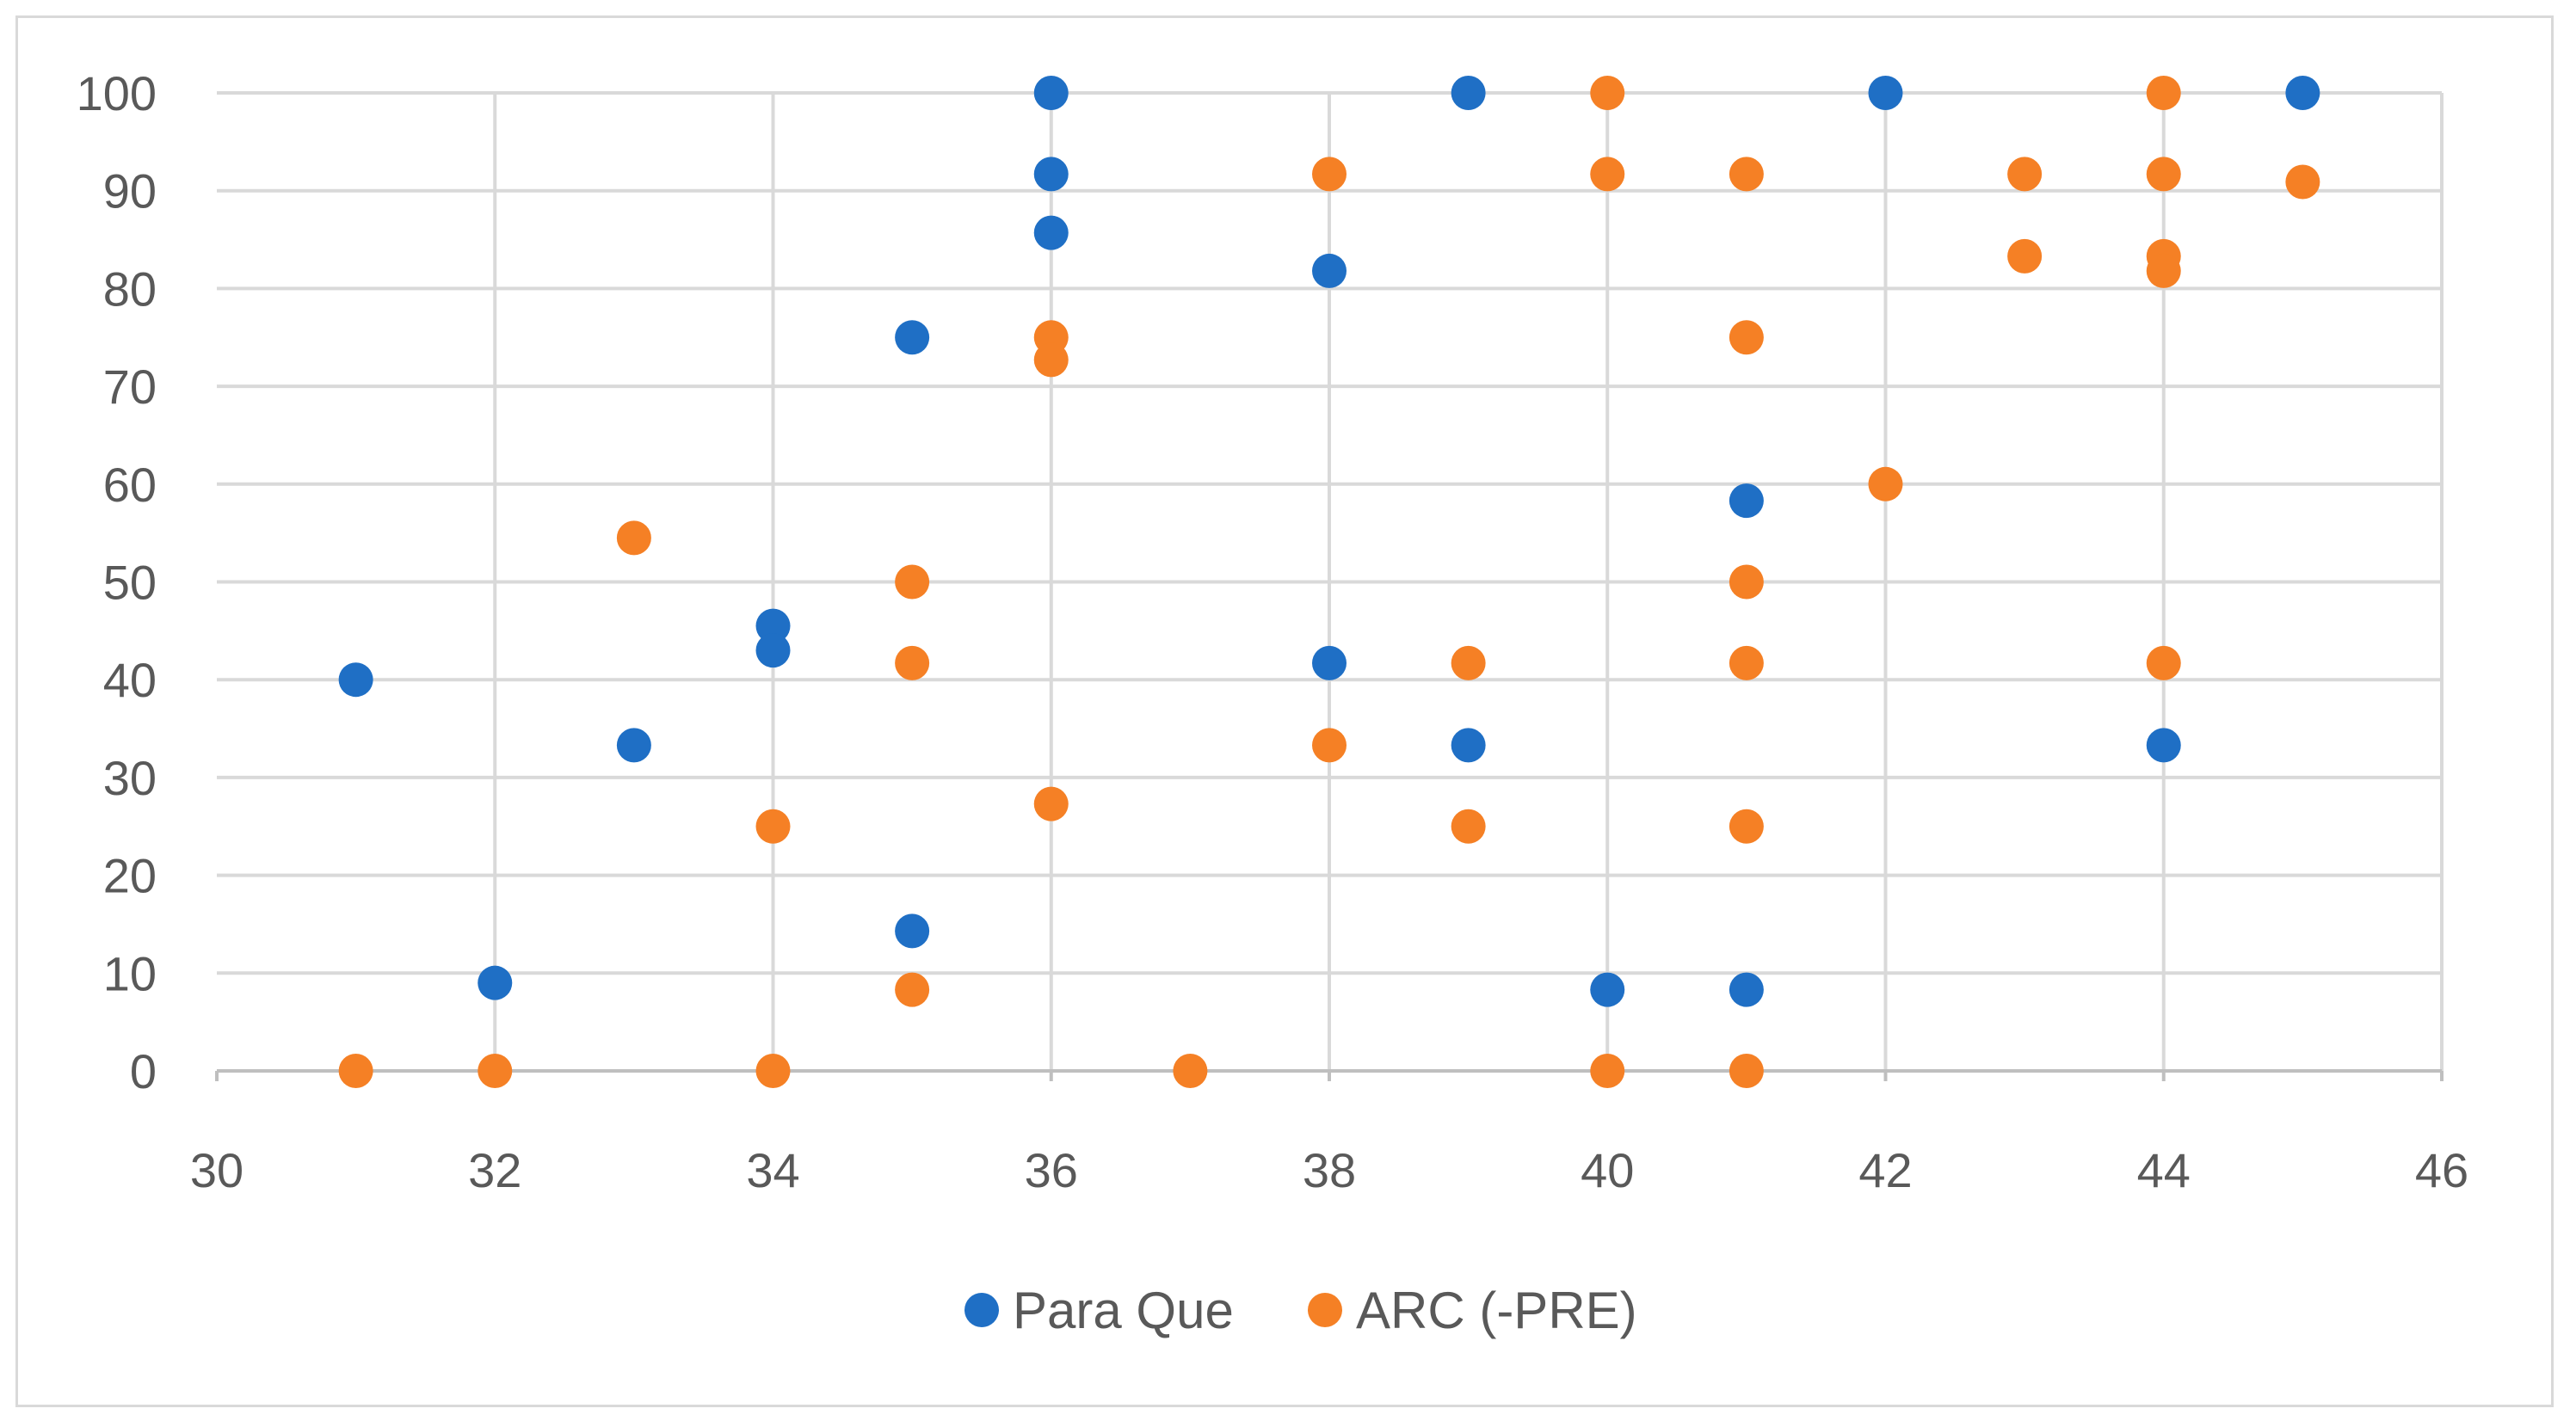 The image size is (2576, 1427). What do you see at coordinates (1329, 1075) in the screenshot?
I see `axes` at bounding box center [1329, 1075].